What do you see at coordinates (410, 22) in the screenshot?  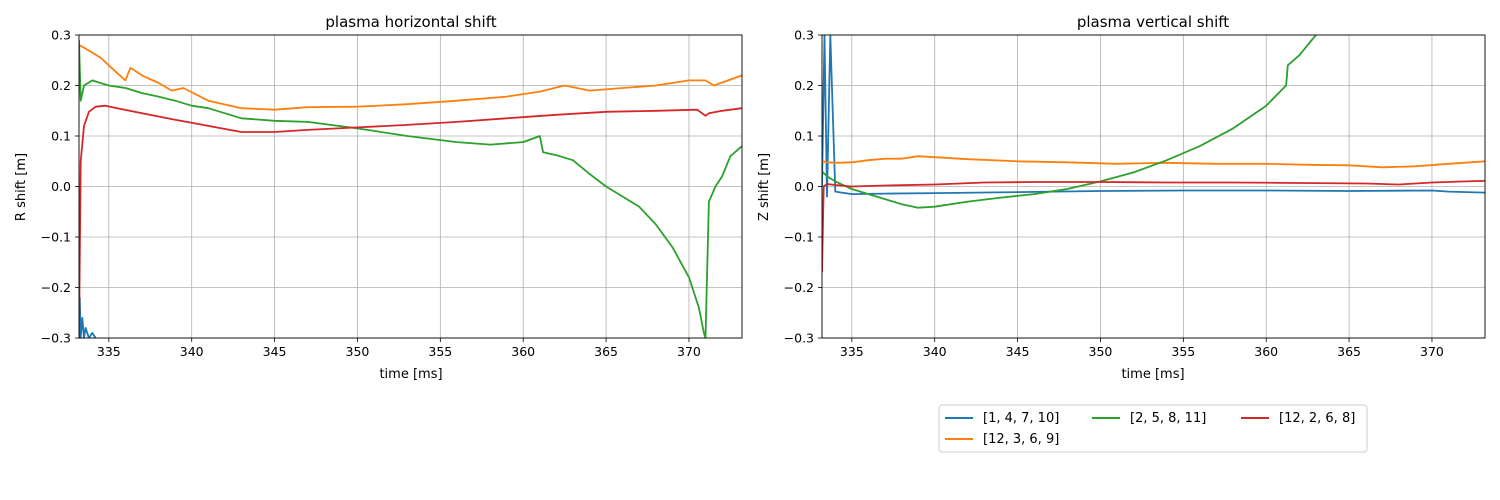 I see `chart-title: plasma horizontal shift` at bounding box center [410, 22].